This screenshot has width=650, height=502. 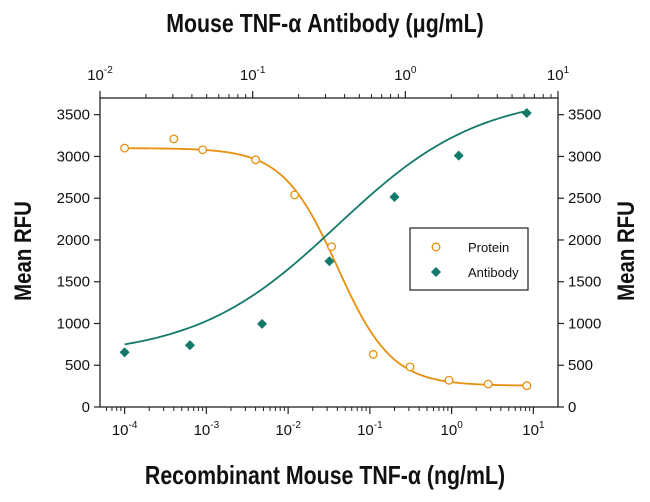 I want to click on y-tick-label-left: 500, so click(x=77, y=365).